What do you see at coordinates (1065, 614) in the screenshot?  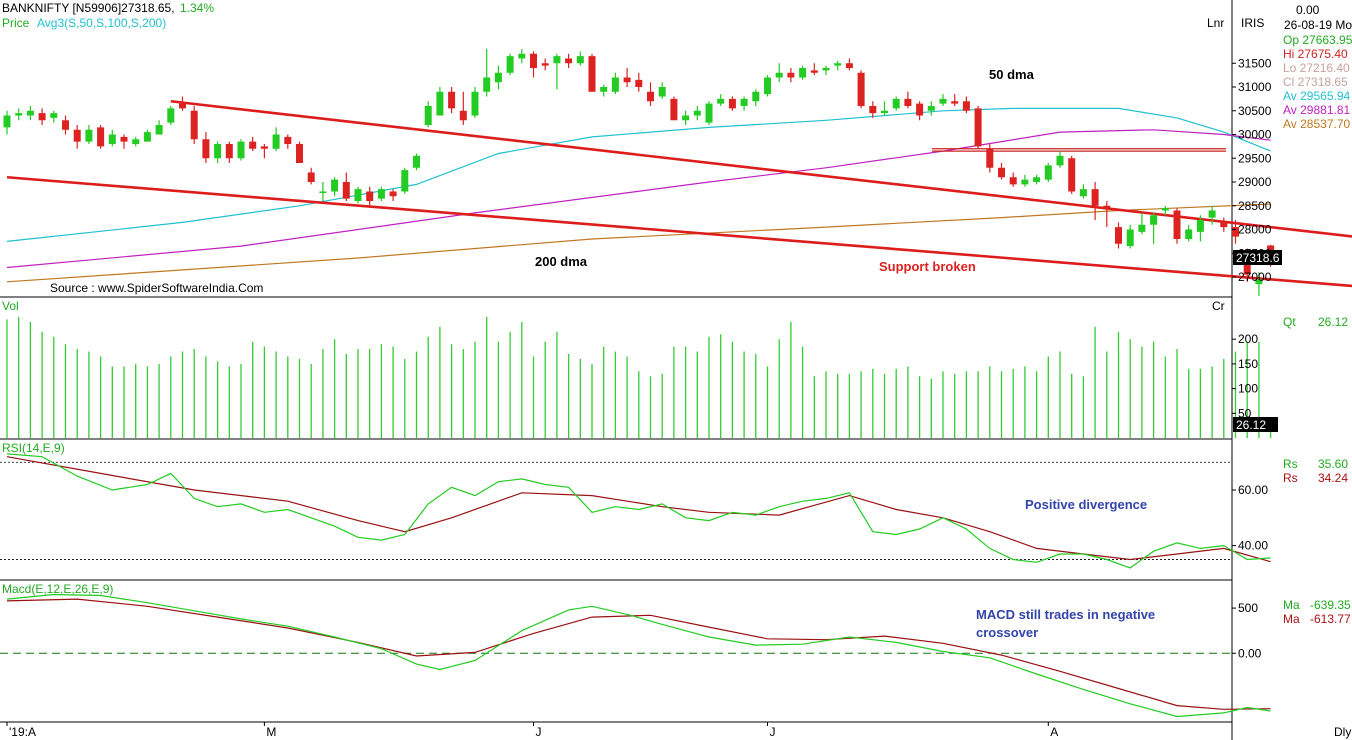 I see `macd-annotation-line1: MACD still trades in negative` at bounding box center [1065, 614].